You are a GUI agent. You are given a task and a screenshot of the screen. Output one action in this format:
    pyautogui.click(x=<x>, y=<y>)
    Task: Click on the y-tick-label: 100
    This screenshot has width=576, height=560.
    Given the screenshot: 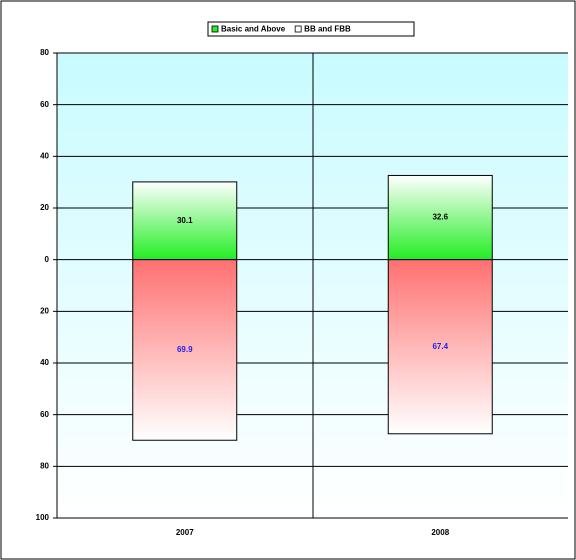 What is the action you would take?
    pyautogui.click(x=43, y=517)
    